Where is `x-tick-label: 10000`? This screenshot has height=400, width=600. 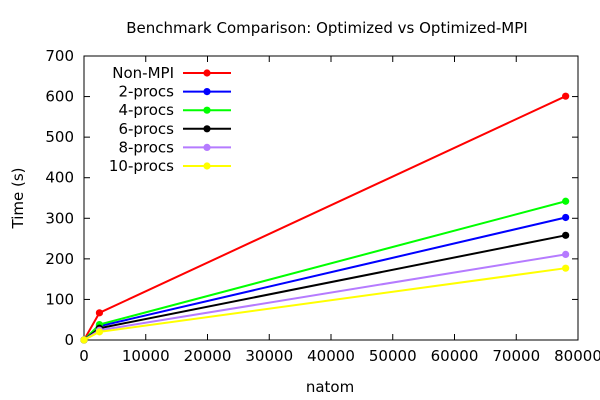
x-tick-label: 10000 is located at coordinates (146, 356).